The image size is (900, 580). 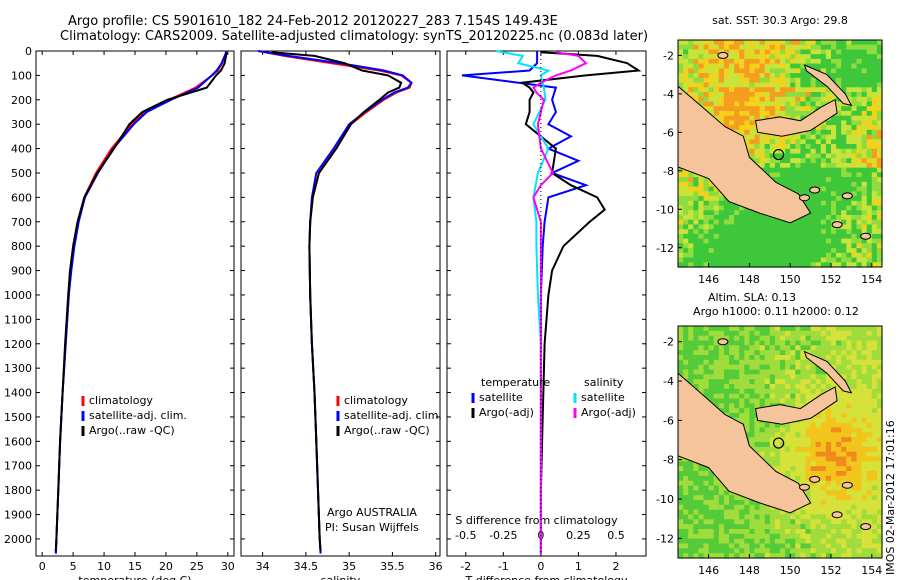 What do you see at coordinates (578, 566) in the screenshot?
I see `diff-x-tick-1: 1` at bounding box center [578, 566].